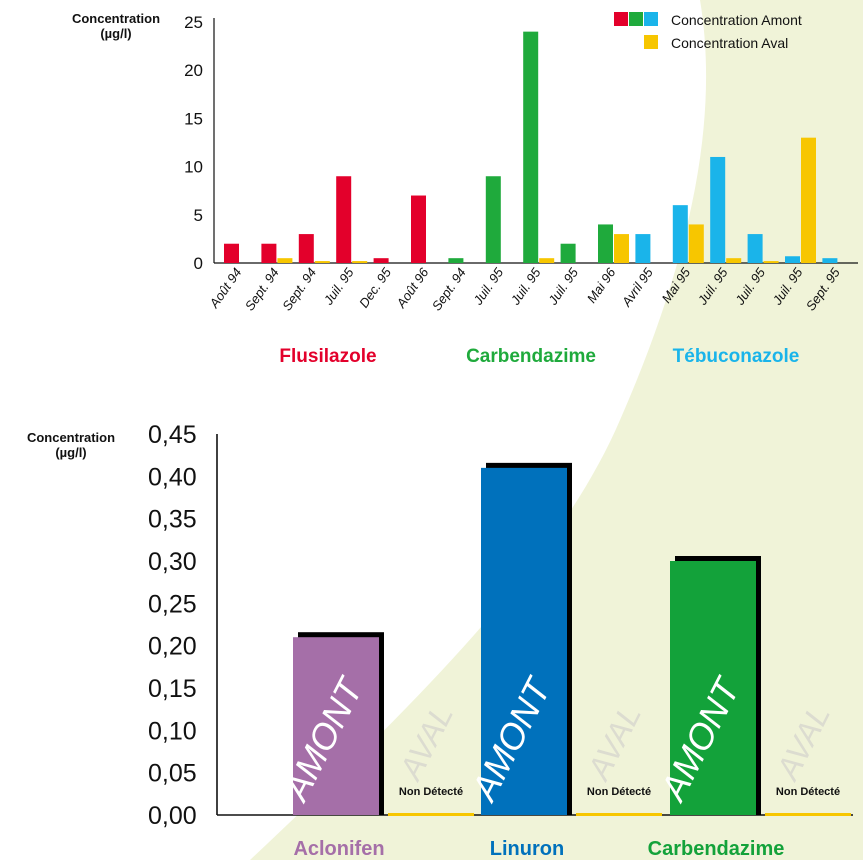 This screenshot has height=860, width=863. What do you see at coordinates (531, 356) in the screenshot?
I see `group-label-1: Carbendazime` at bounding box center [531, 356].